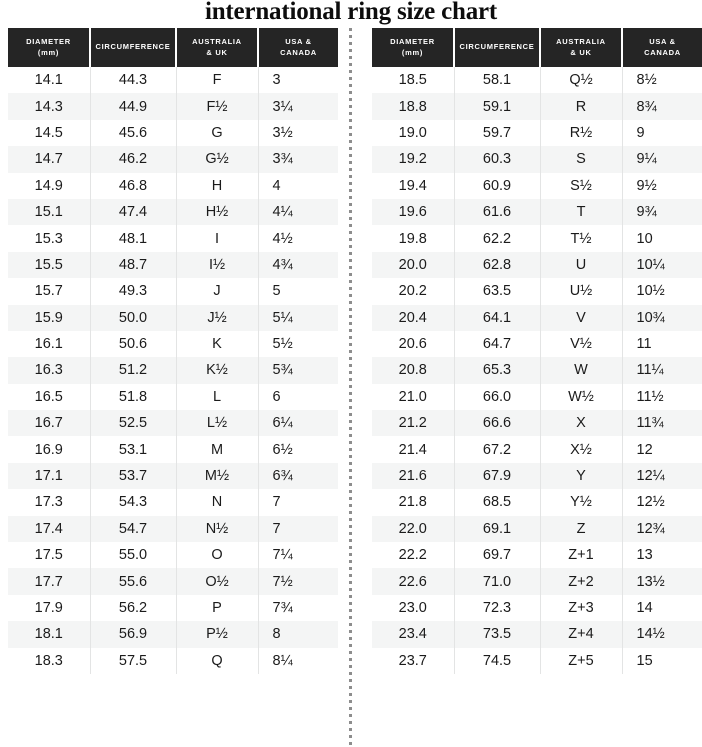 Image resolution: width=702 pixels, height=747 pixels. Describe the element at coordinates (48, 52) in the screenshot. I see `column-header-diameter-line2: (mm)` at that location.